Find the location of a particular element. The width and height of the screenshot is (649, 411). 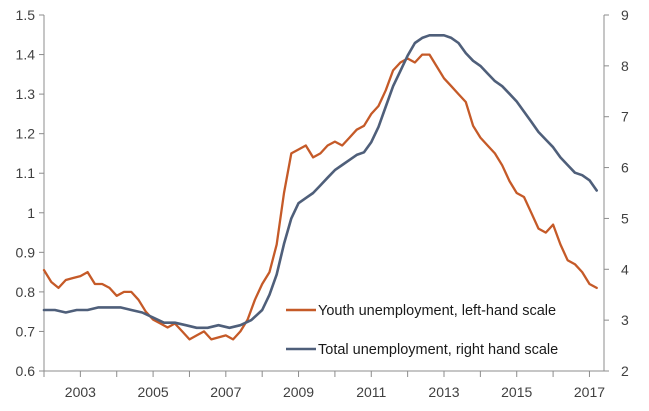

right-tick-label: 3 is located at coordinates (625, 320).